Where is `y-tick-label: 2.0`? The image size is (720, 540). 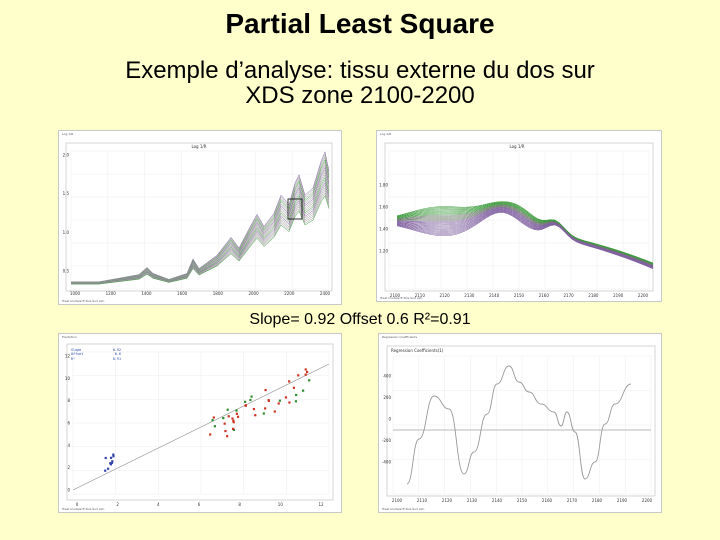 y-tick-label: 2.0 is located at coordinates (66, 155).